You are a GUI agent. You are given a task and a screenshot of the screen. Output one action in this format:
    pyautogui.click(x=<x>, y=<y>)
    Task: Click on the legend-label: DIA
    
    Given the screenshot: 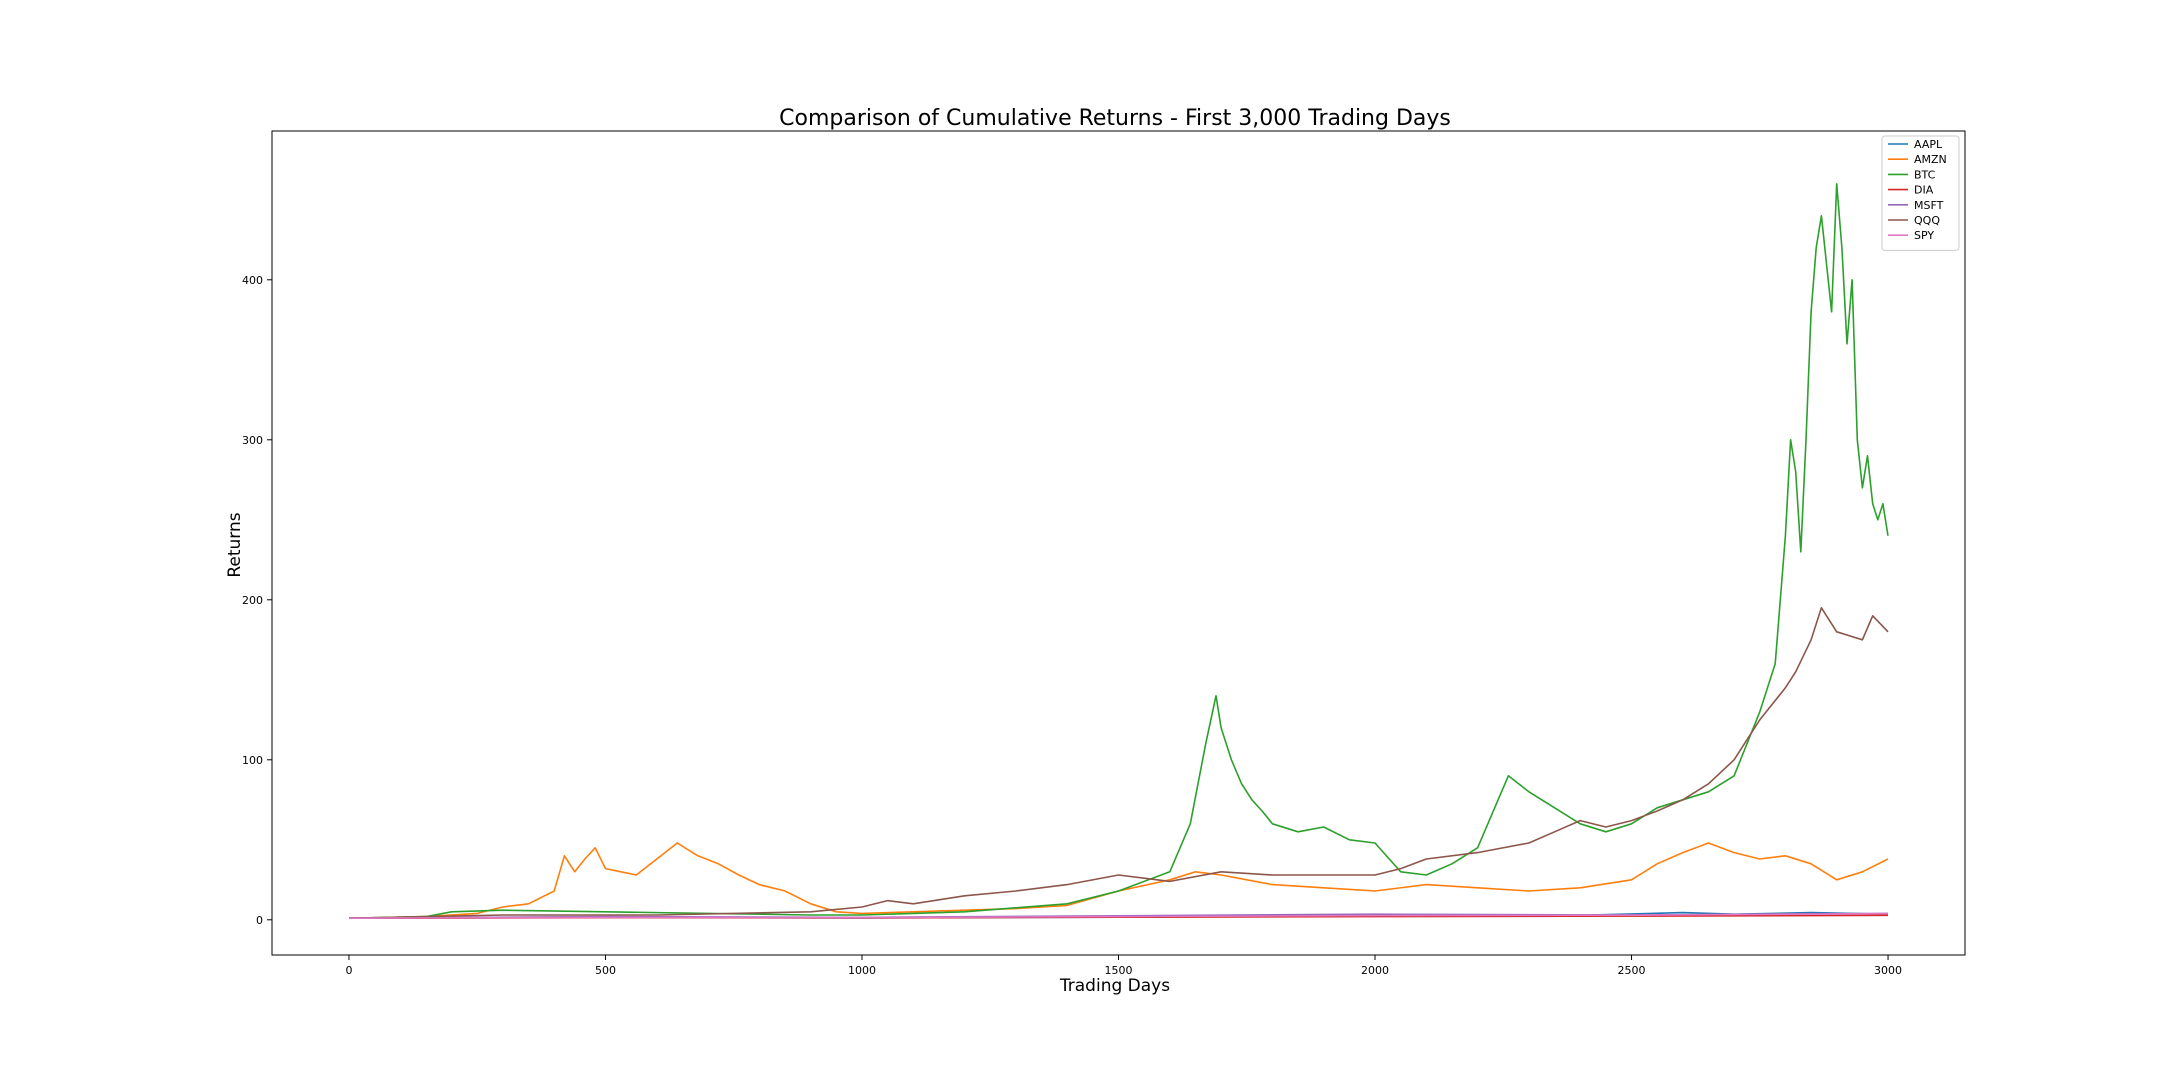 What is the action you would take?
    pyautogui.click(x=1924, y=190)
    